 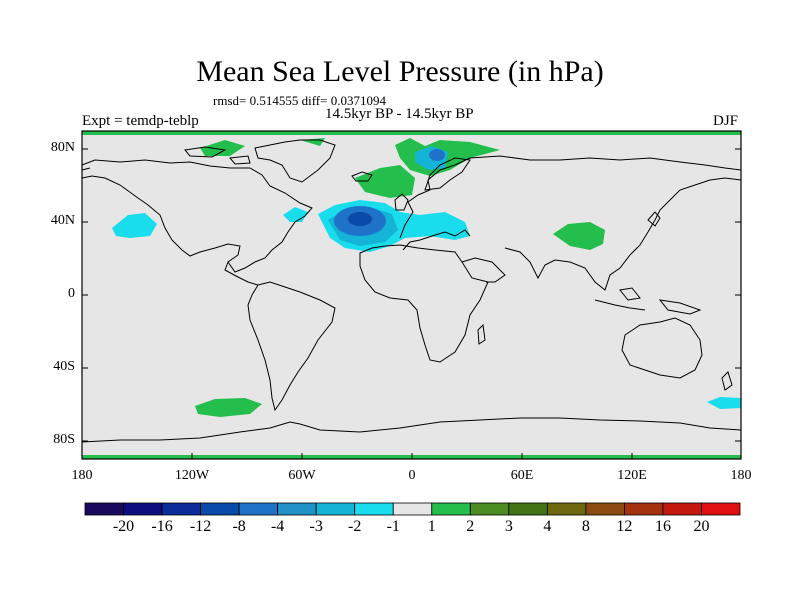 I want to click on lon-tick-label: 0, so click(x=412, y=475).